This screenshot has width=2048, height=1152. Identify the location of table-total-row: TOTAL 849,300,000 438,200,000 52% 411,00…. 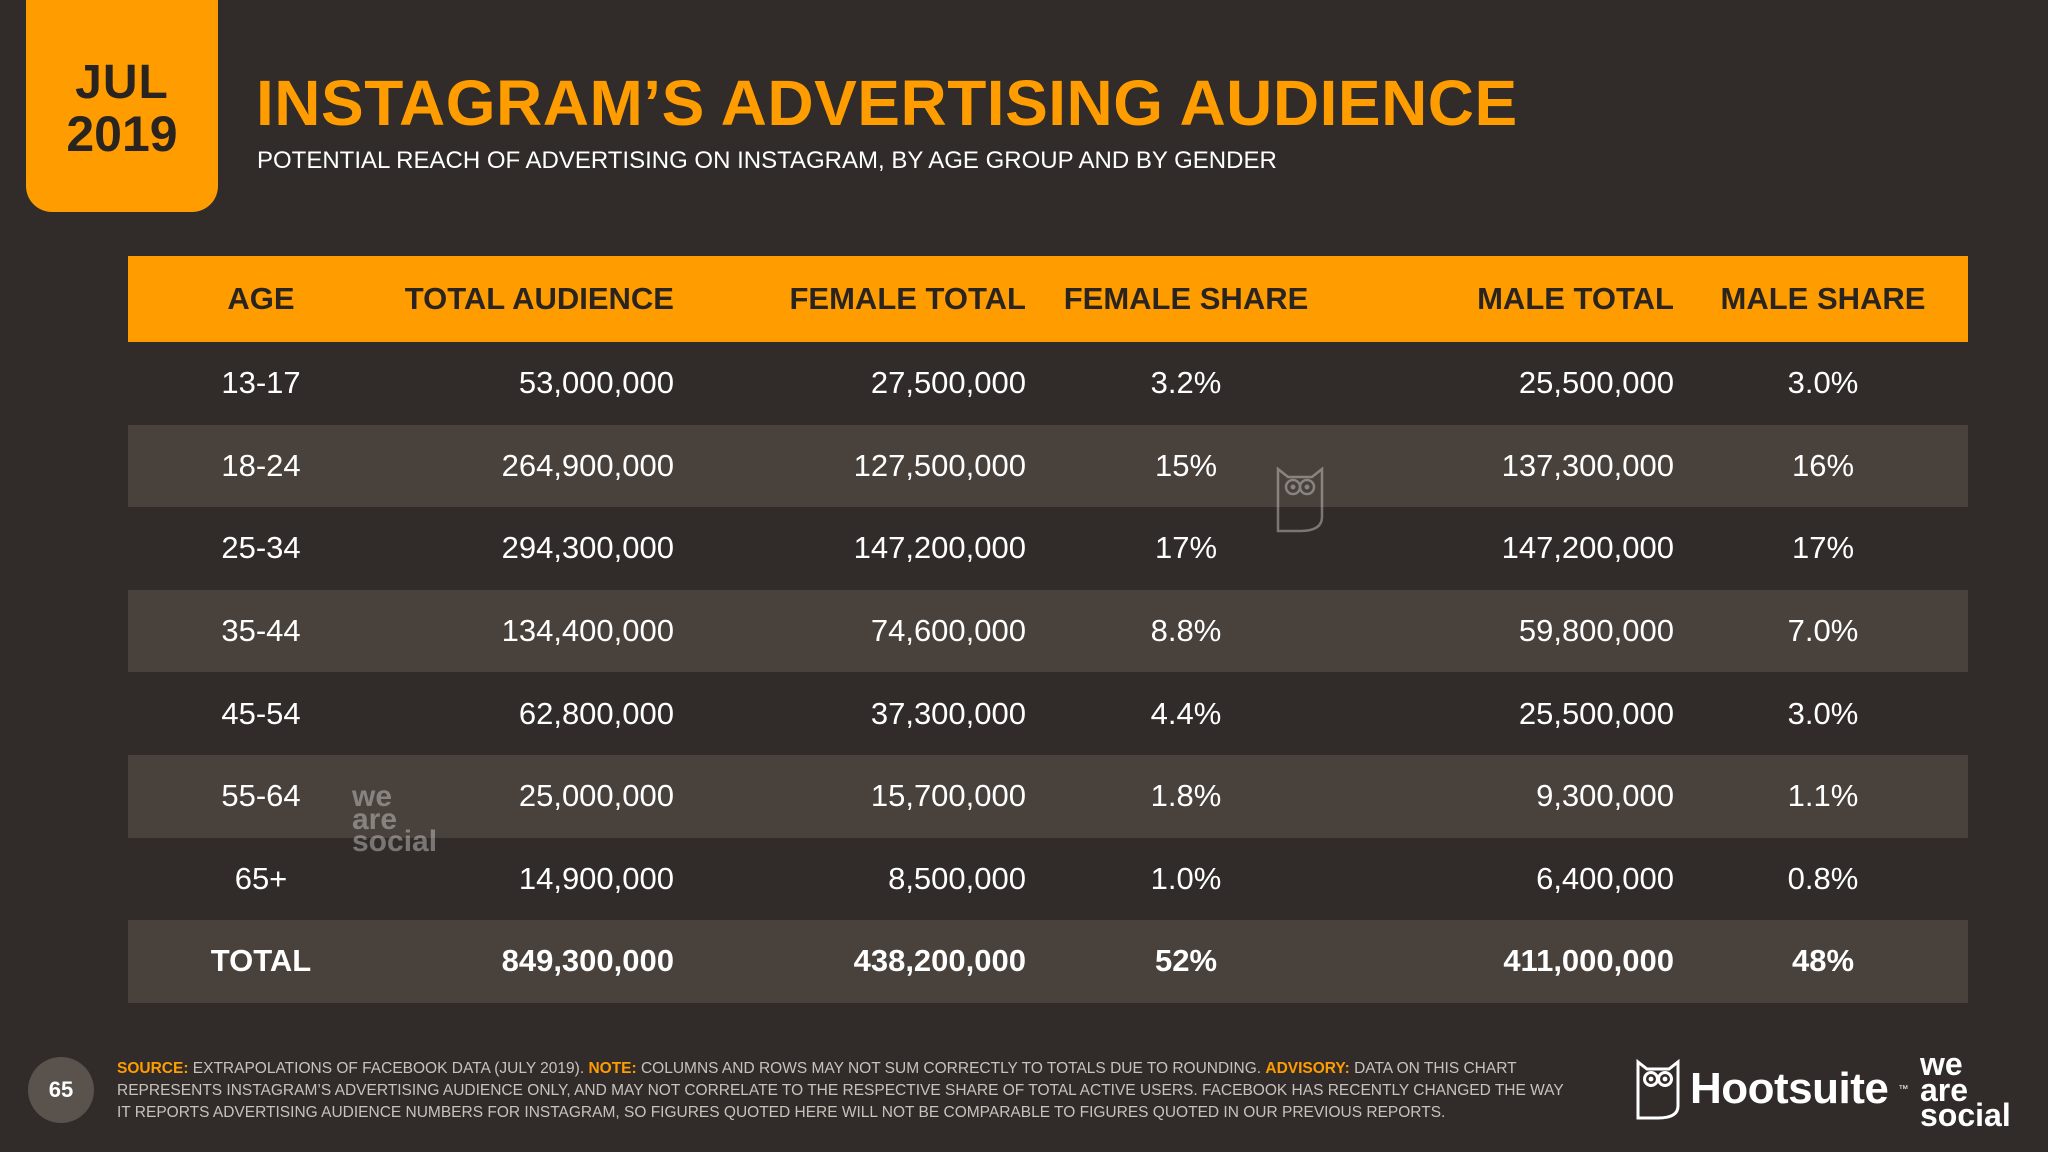
(1048, 961).